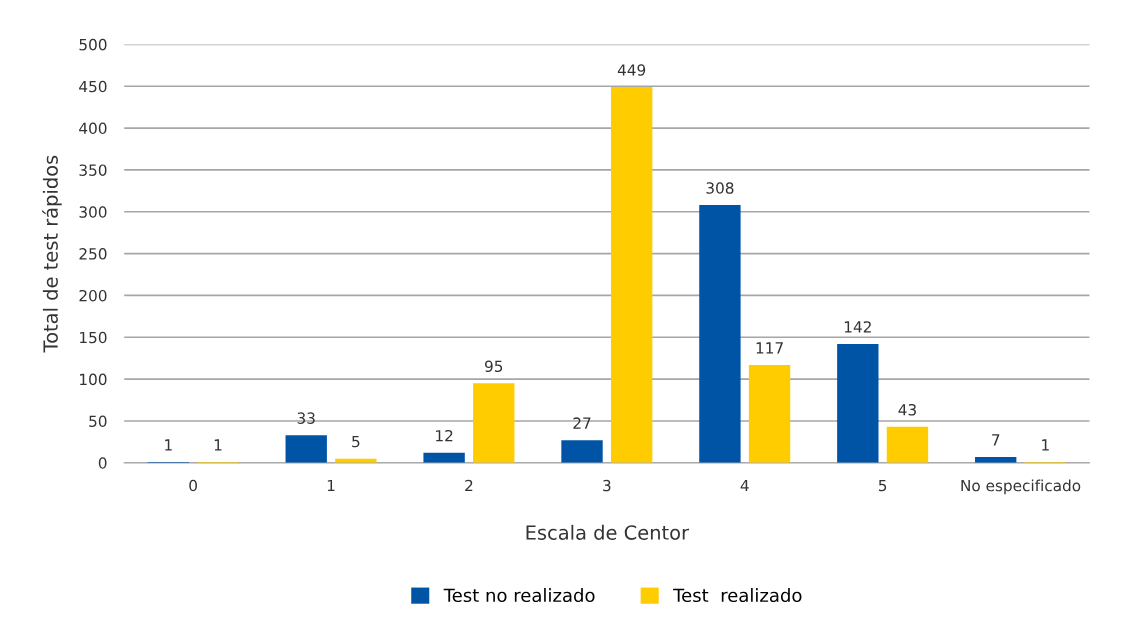 The height and width of the screenshot is (634, 1129). What do you see at coordinates (98, 421) in the screenshot?
I see `y-tick-label: 50` at bounding box center [98, 421].